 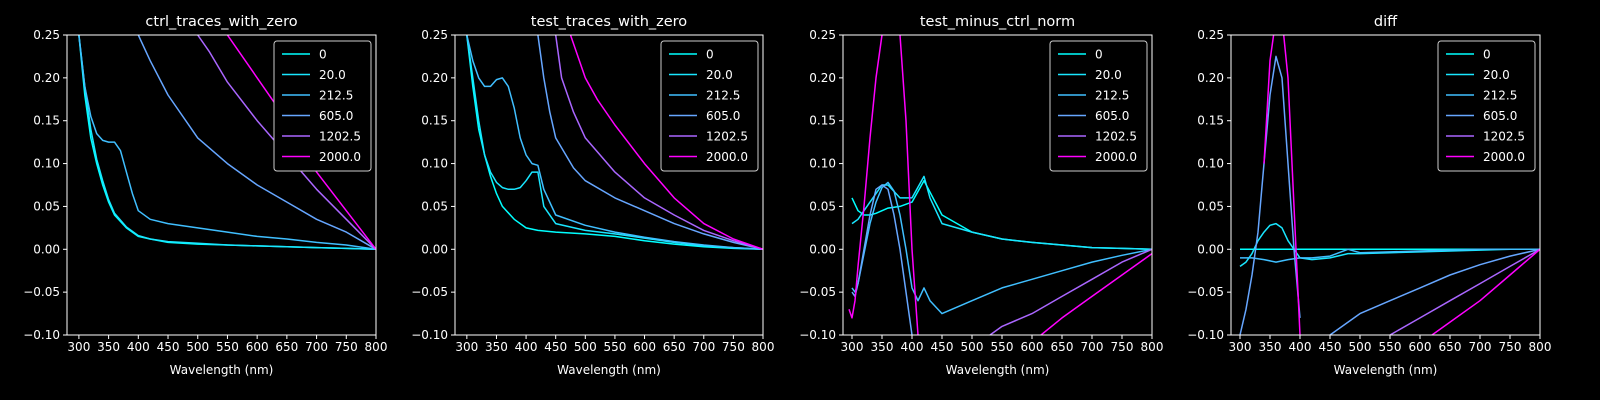 I want to click on chart-title: test_traces_with_zero, so click(x=609, y=22).